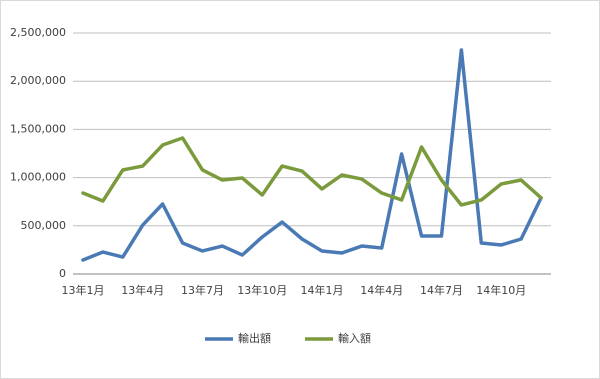 The width and height of the screenshot is (600, 379). Describe the element at coordinates (44, 225) in the screenshot. I see `y-tick-label: 500,000` at that location.